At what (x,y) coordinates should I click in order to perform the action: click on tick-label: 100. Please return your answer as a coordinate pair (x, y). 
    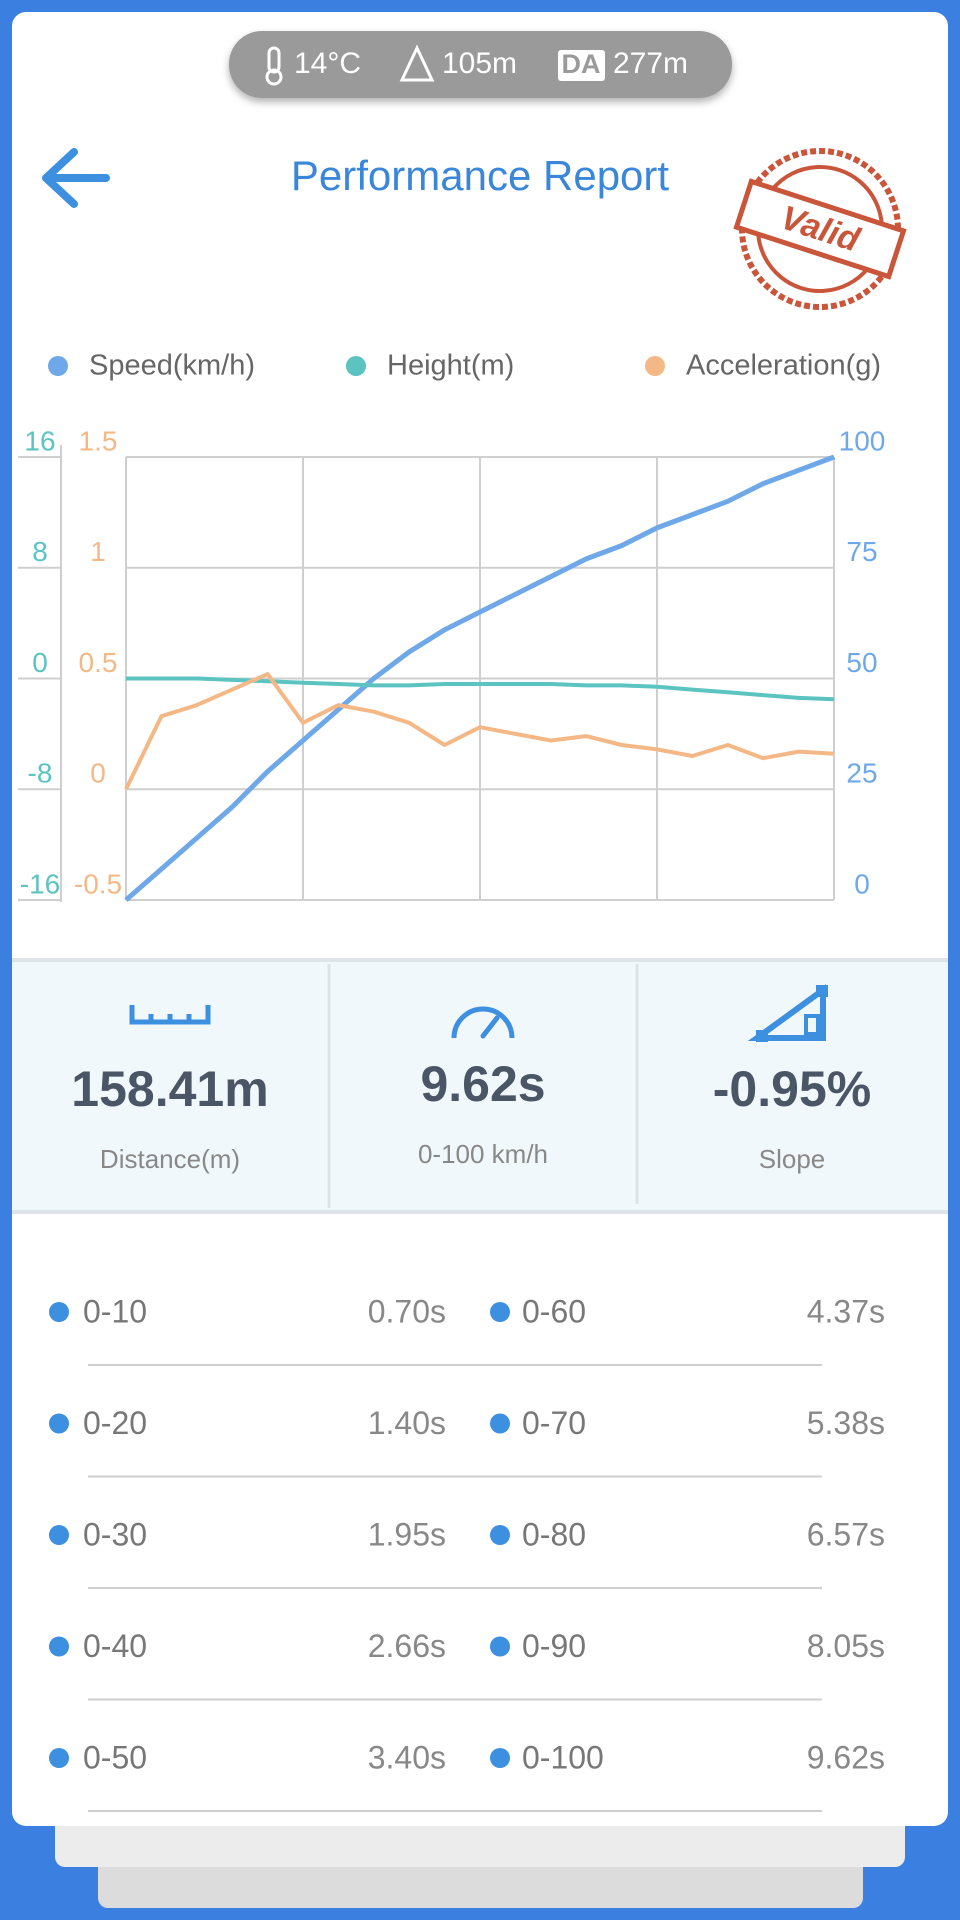
    Looking at the image, I should click on (862, 440).